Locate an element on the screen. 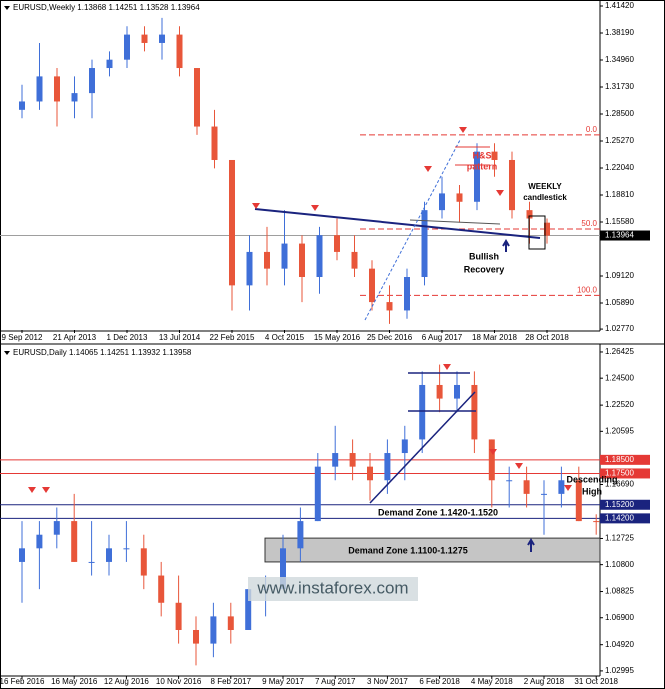 The image size is (665, 689). y-tick-label: 1.12725 is located at coordinates (619, 538).